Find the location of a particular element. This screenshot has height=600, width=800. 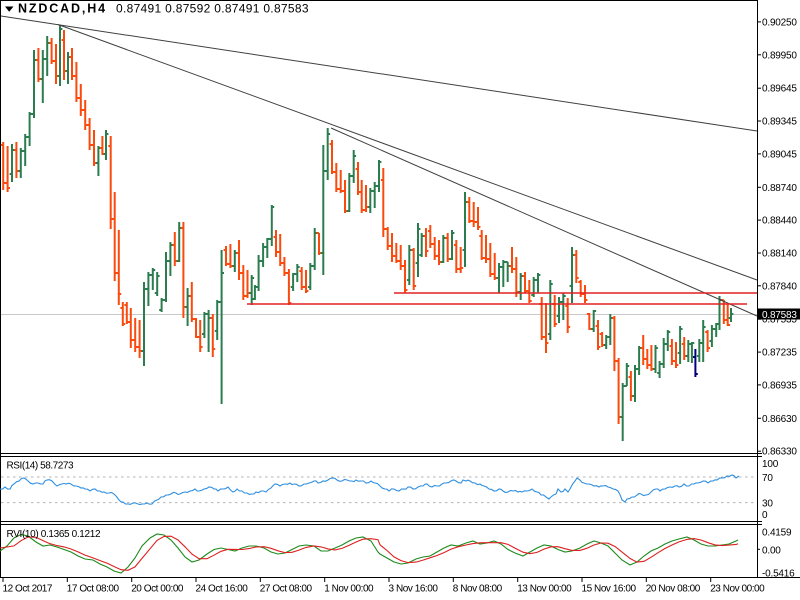

svg-text: 0.86630 is located at coordinates (779, 419).